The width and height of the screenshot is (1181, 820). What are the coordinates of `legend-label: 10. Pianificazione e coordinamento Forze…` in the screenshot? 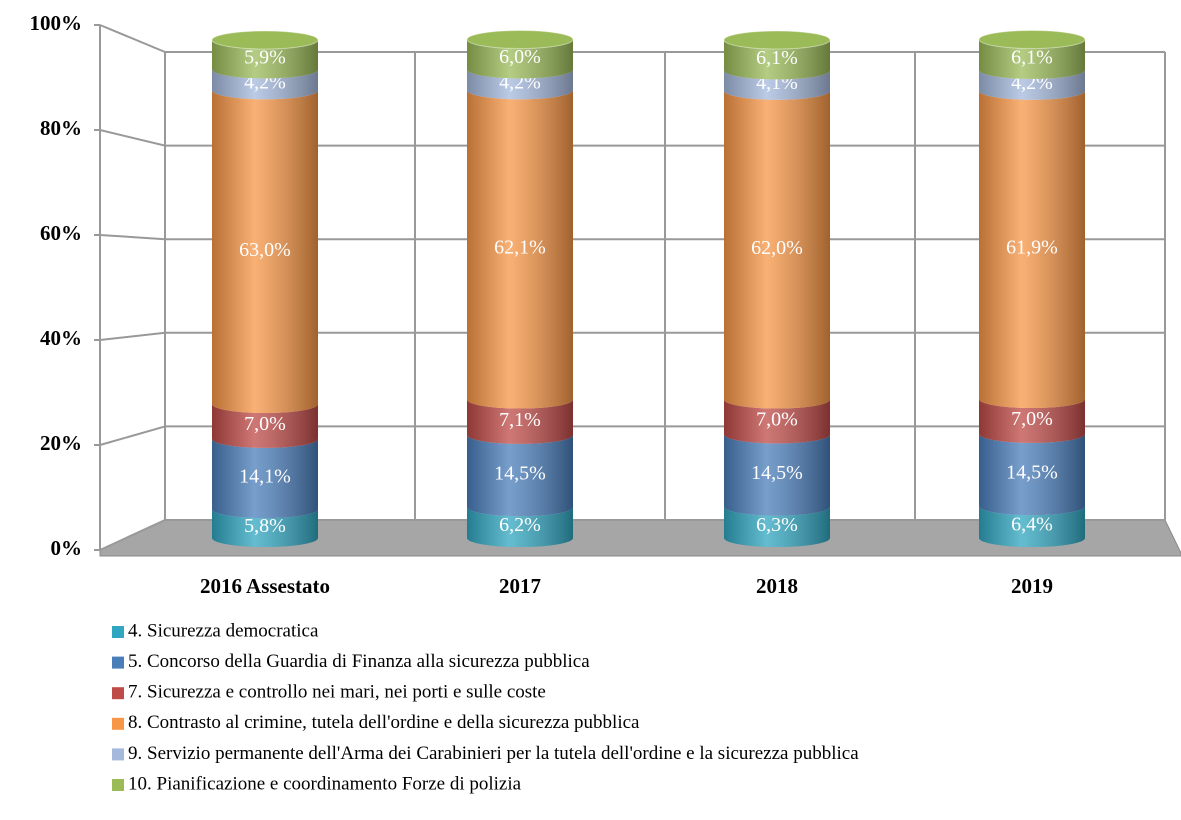 It's located at (325, 783).